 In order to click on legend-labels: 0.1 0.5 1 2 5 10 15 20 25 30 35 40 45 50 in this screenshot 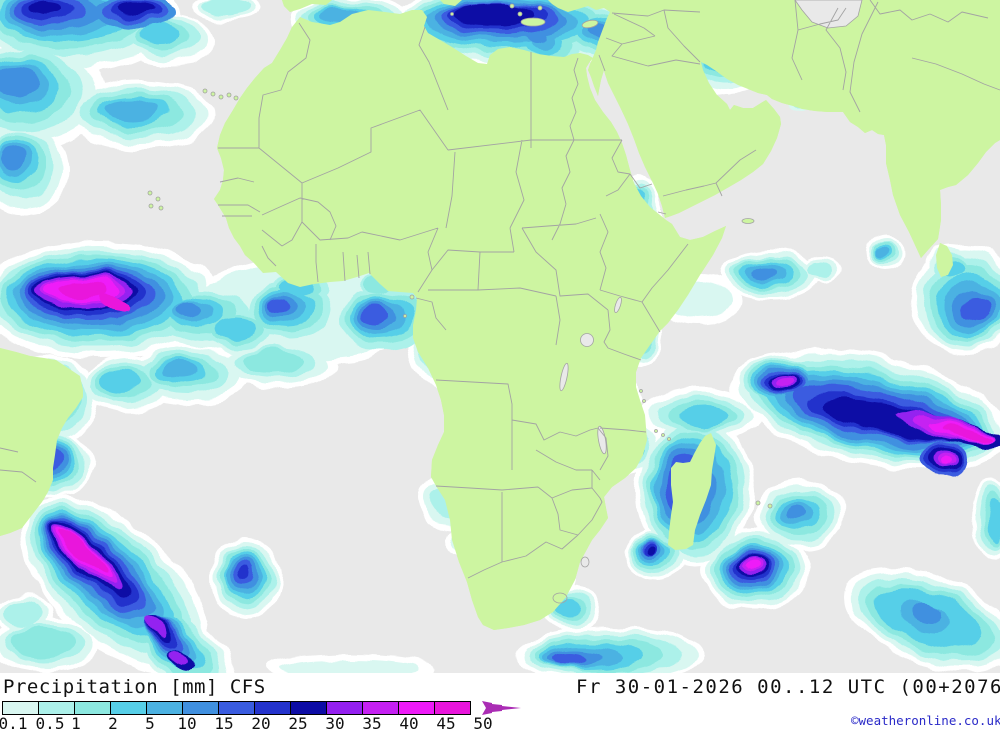, I will do `click(500, 723)`.